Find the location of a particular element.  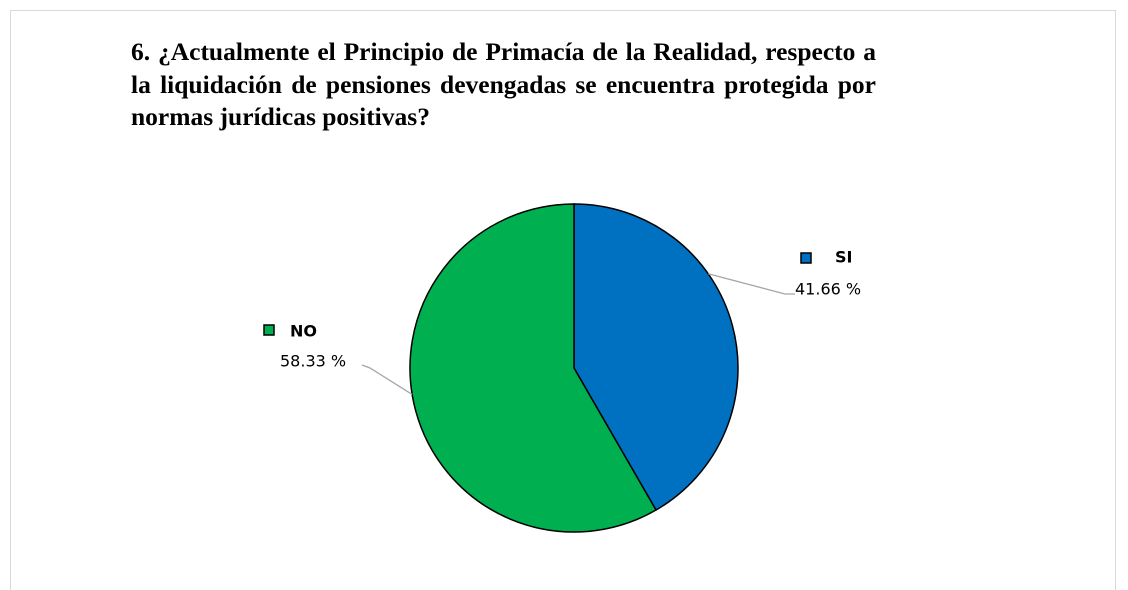

category-label: NO is located at coordinates (303, 331).